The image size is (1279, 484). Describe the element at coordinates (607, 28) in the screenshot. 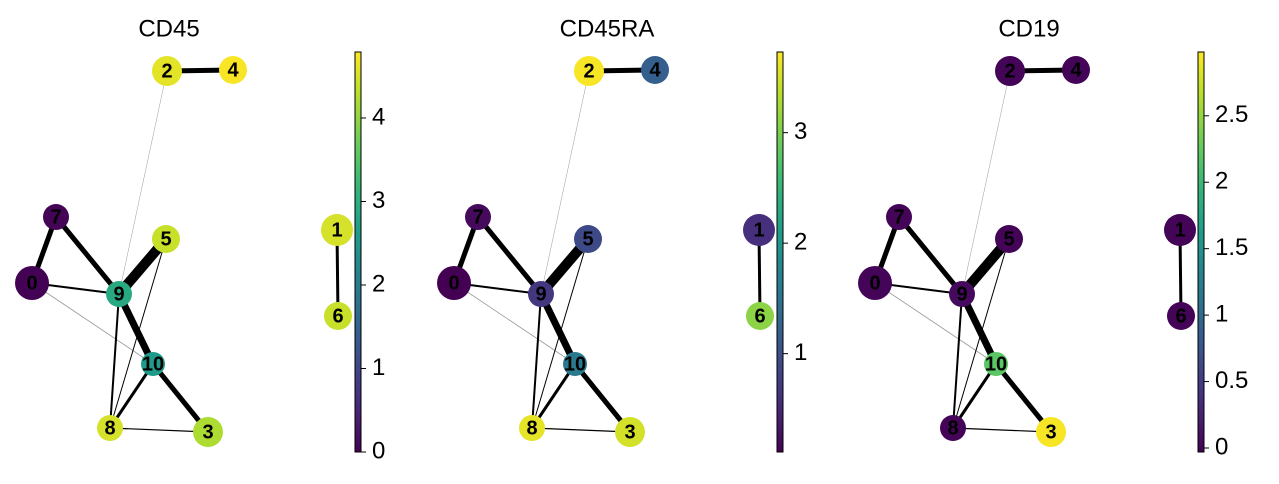

I see `chart-title: CD45RA` at that location.